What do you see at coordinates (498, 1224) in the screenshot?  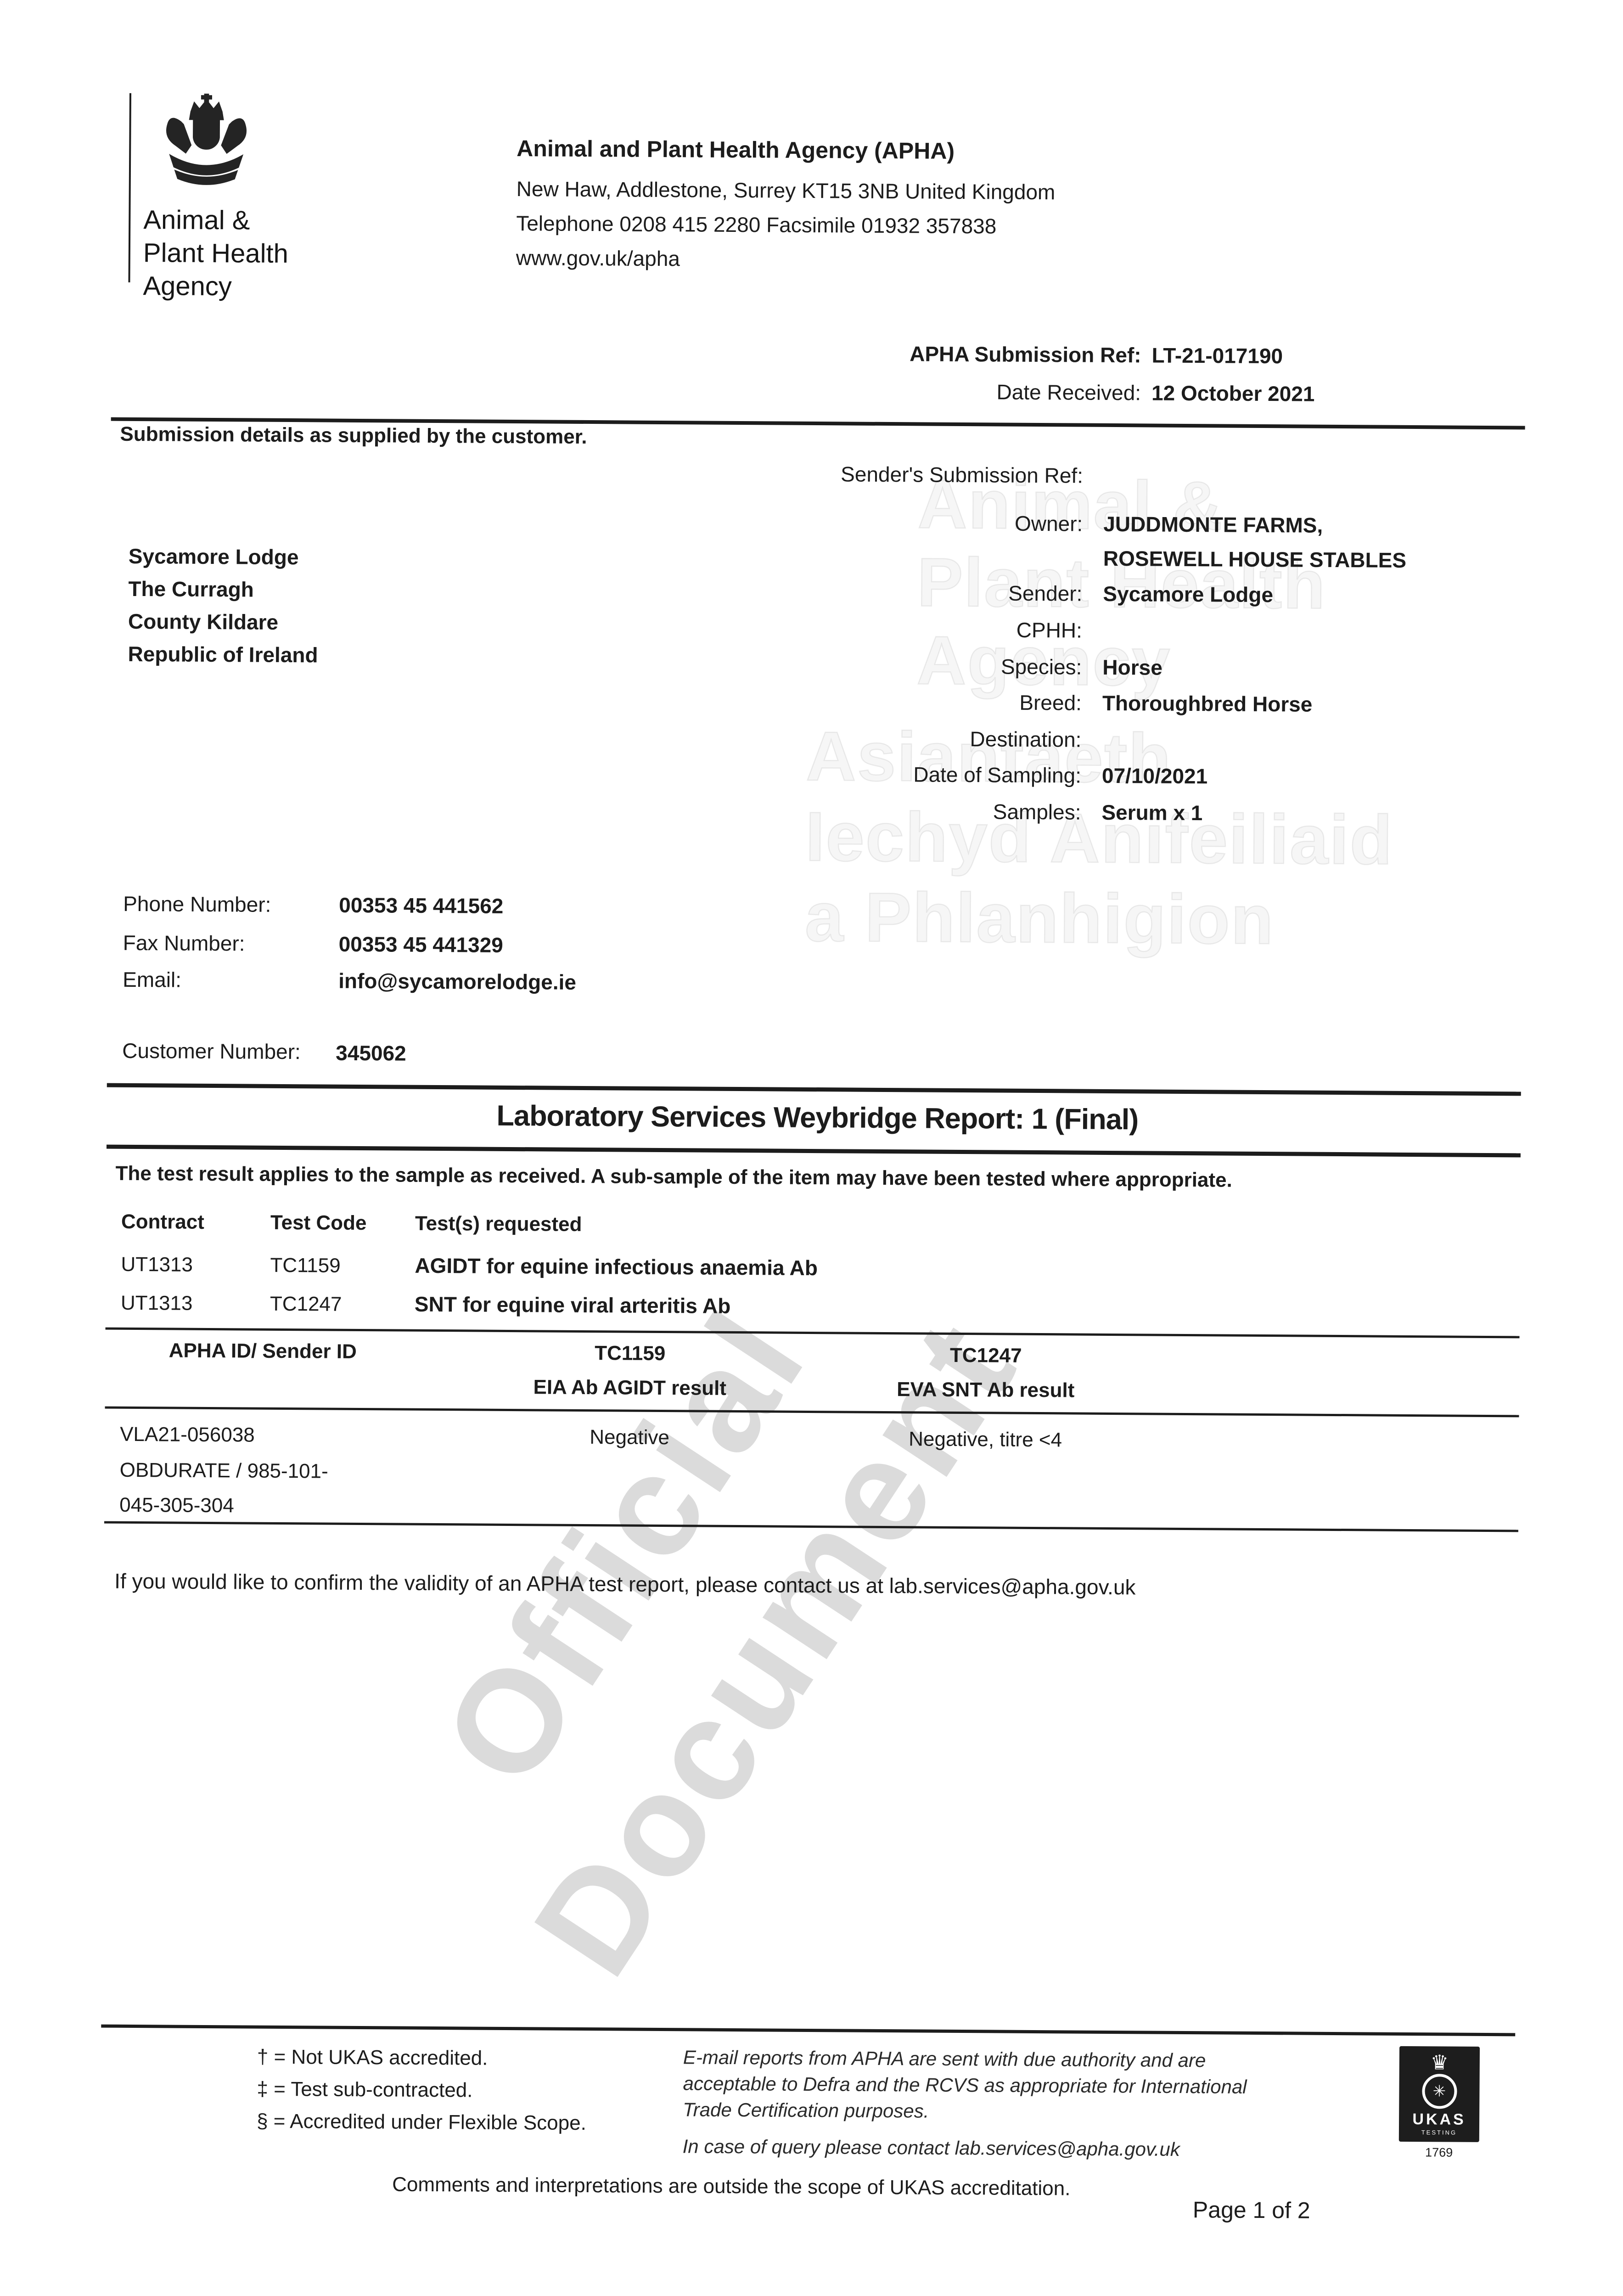 I see `tests-requested-header: Test(s) requested` at bounding box center [498, 1224].